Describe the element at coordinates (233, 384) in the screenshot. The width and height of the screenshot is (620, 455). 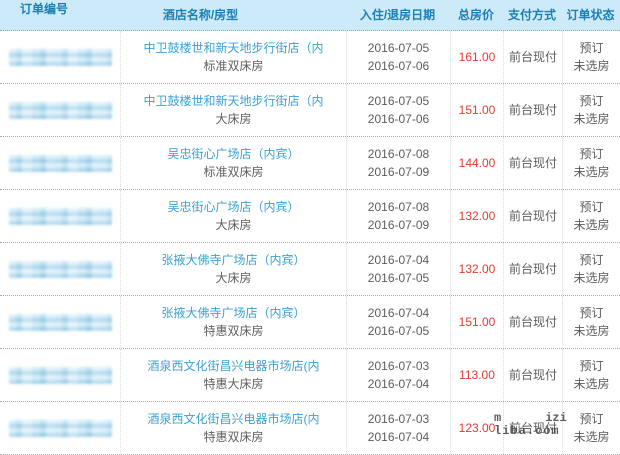
I see `room-type: 特惠大床房` at that location.